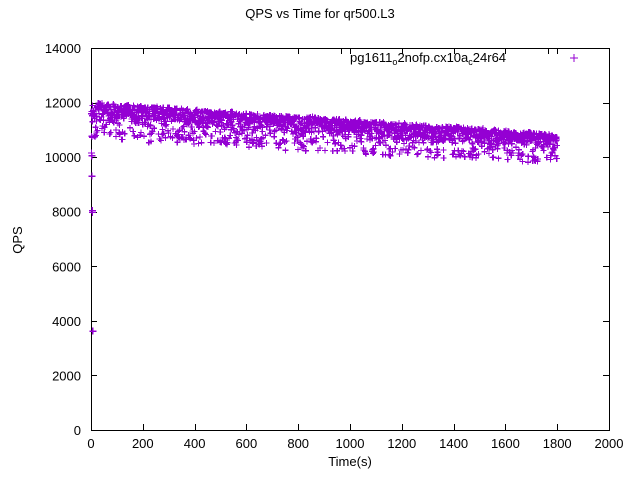  Describe the element at coordinates (428, 58) in the screenshot. I see `legend-series-label: pg1611o2nofp.cx10ac24r64` at that location.